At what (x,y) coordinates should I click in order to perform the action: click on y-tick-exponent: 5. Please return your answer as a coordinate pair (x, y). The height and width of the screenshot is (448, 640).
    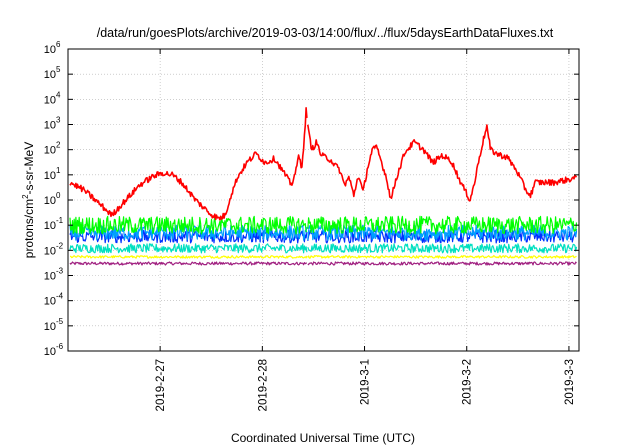
    Looking at the image, I should click on (58, 69).